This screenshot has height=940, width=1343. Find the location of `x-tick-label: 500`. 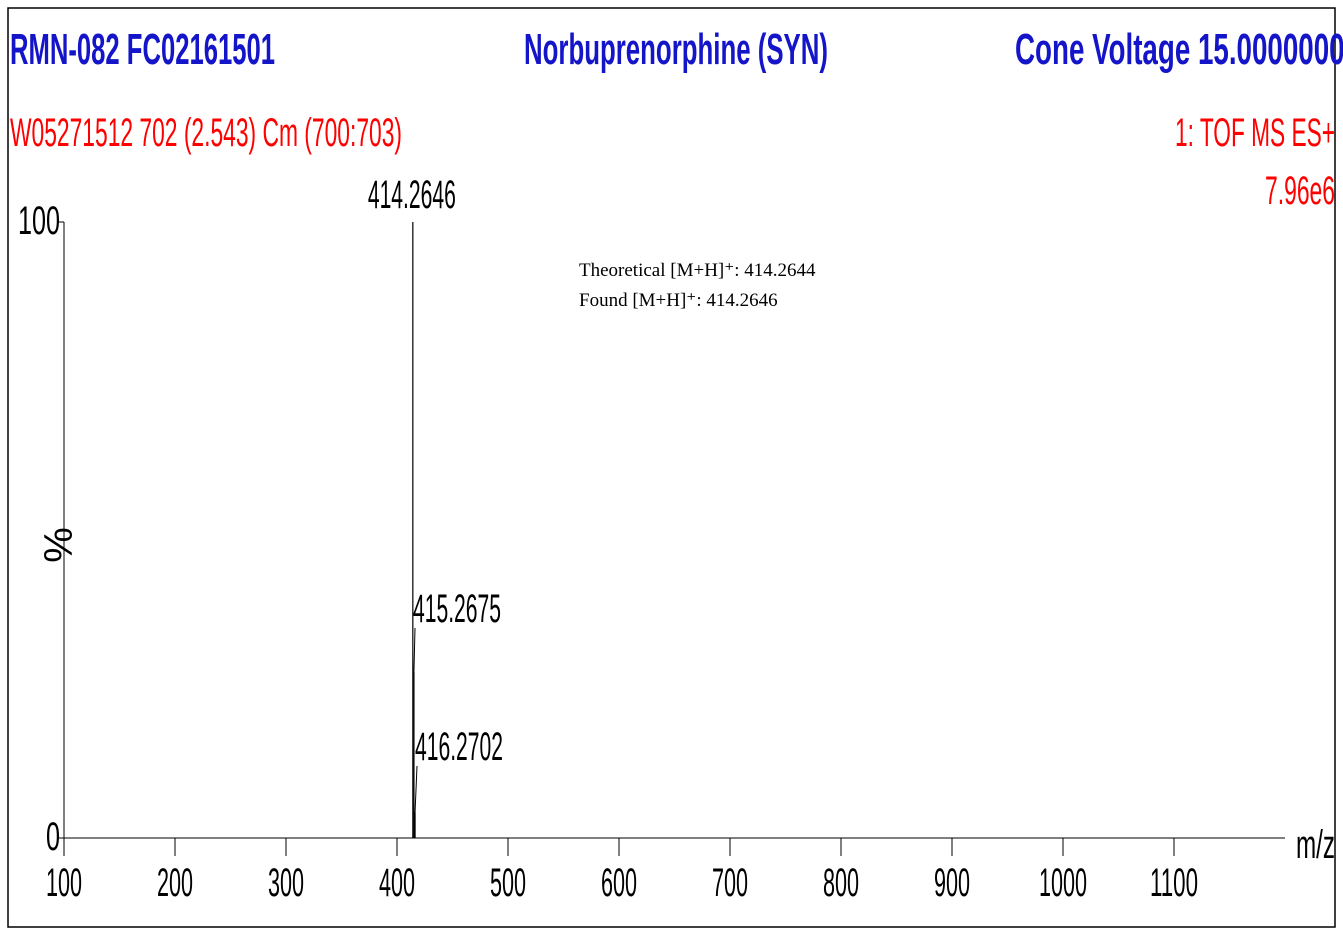

x-tick-label: 500 is located at coordinates (508, 883).